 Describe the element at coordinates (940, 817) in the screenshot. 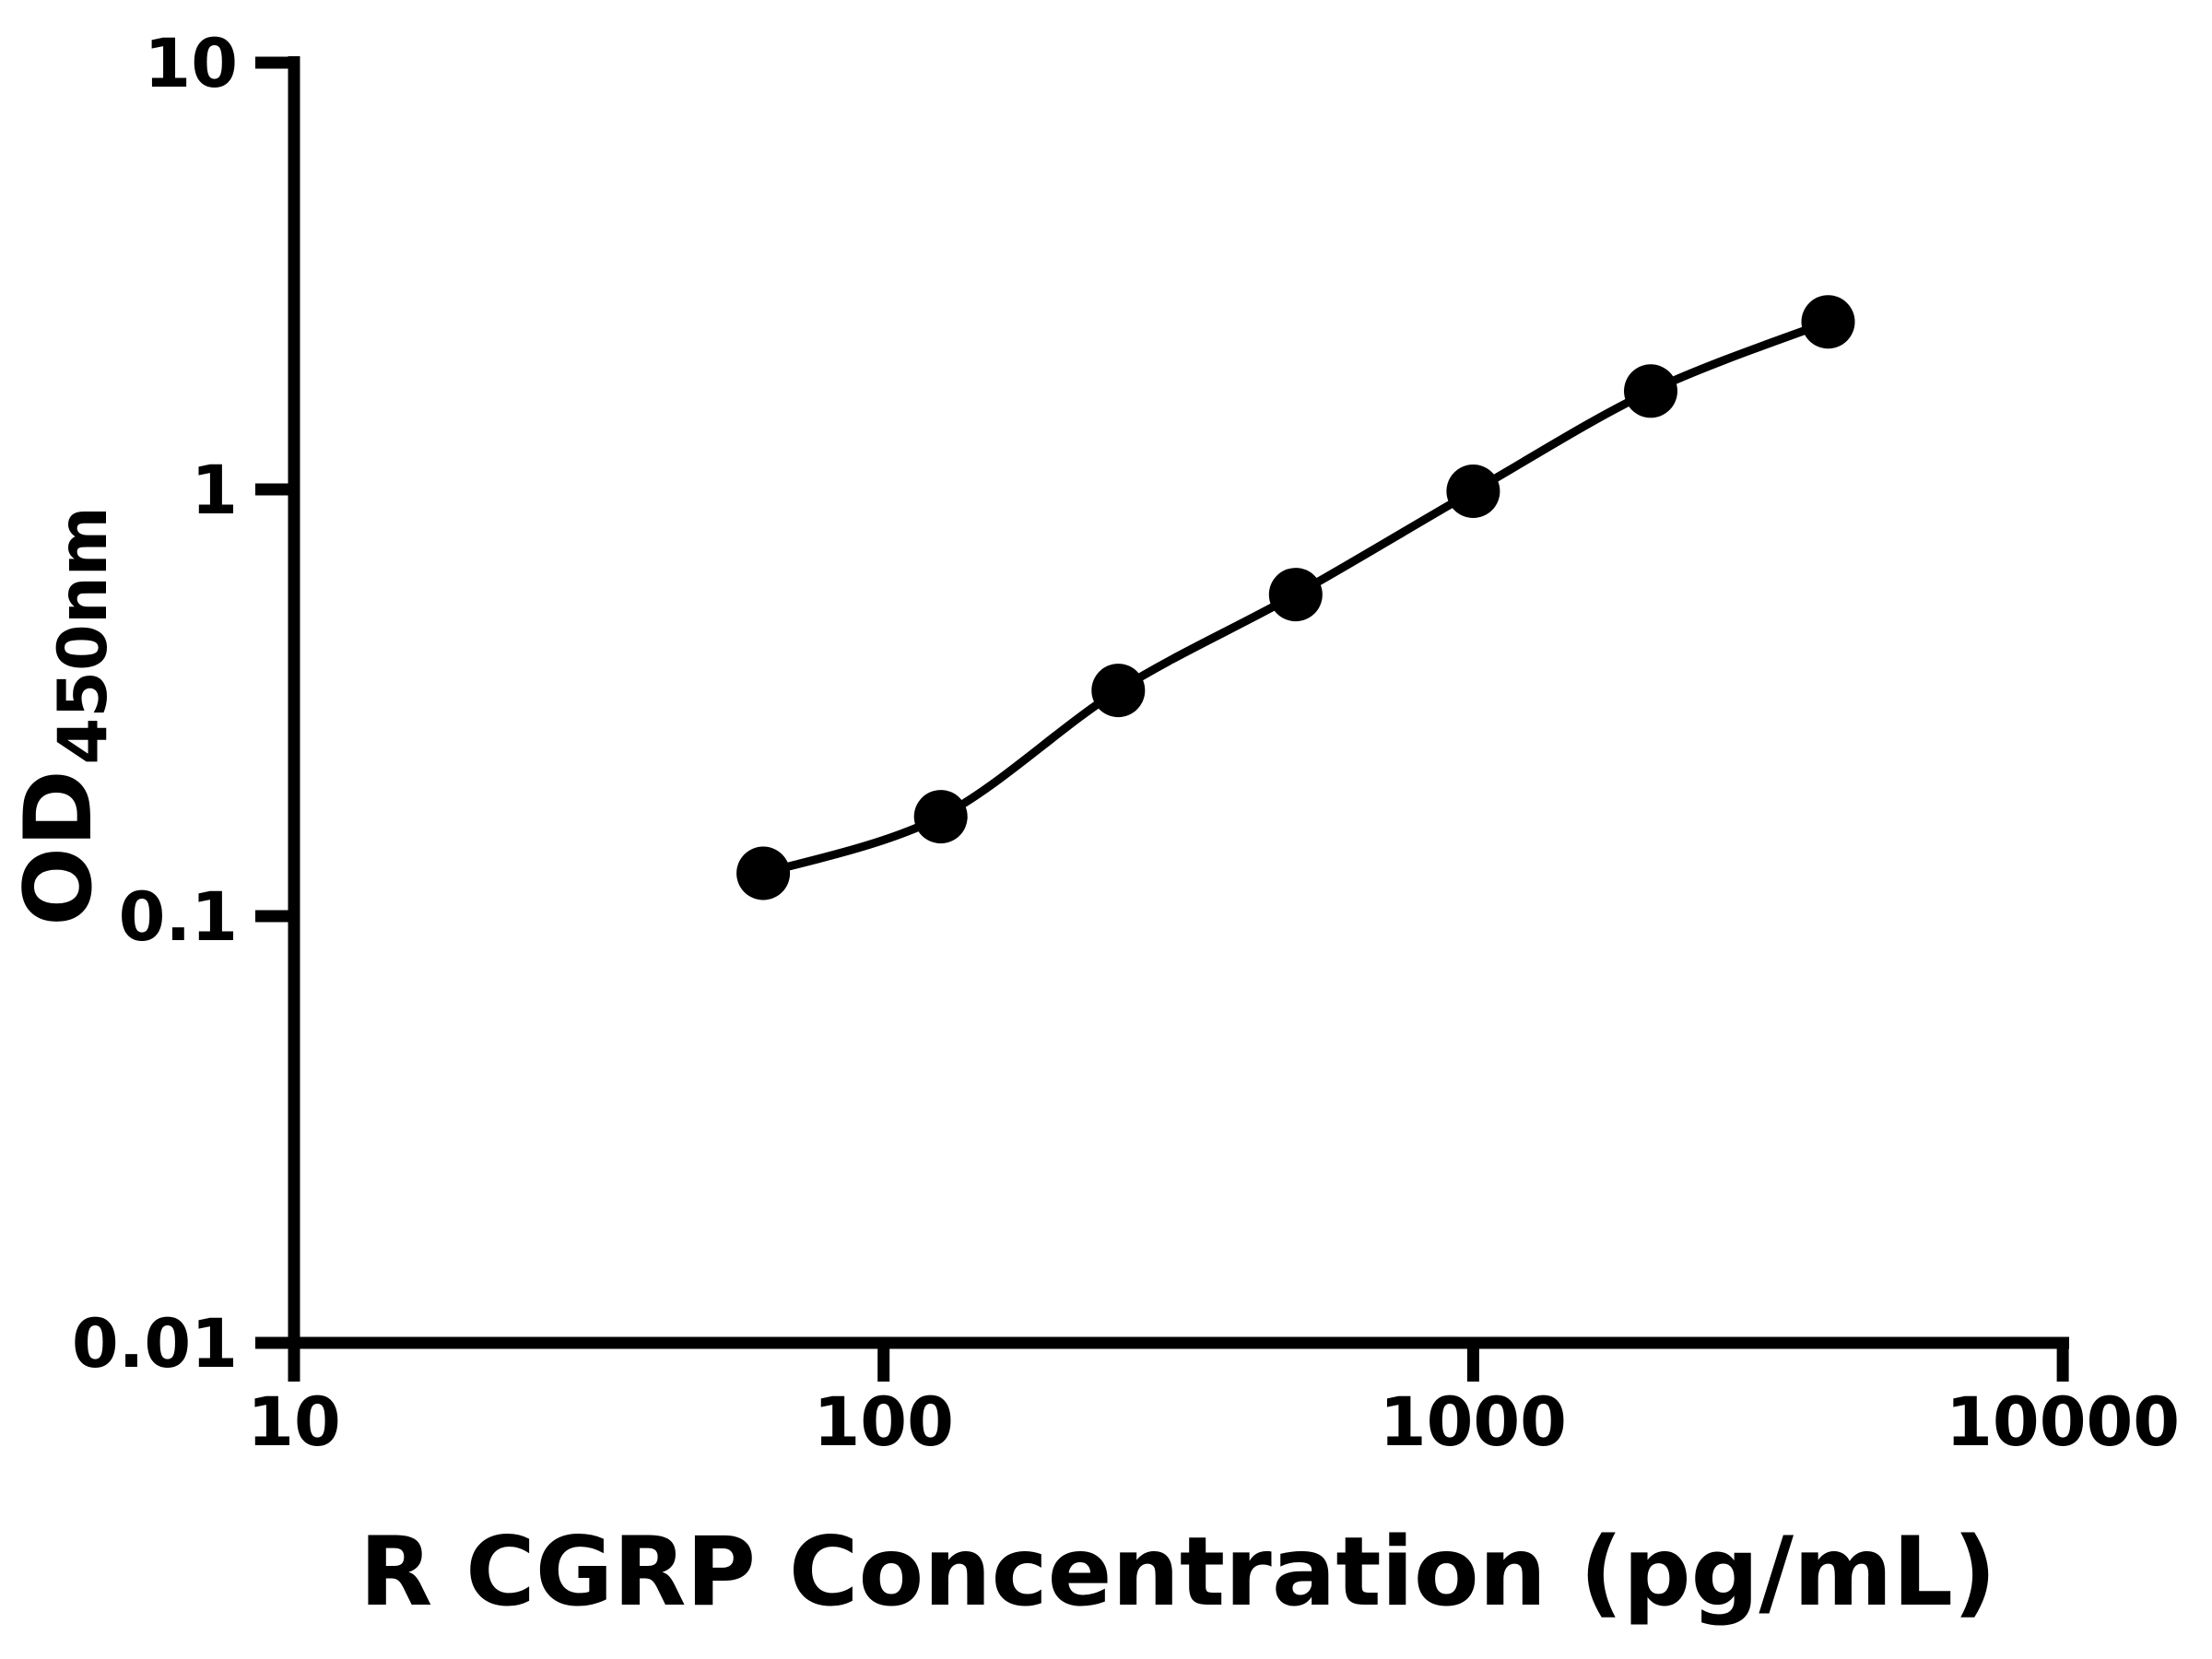

I see `data-point-marker-125pgml` at that location.